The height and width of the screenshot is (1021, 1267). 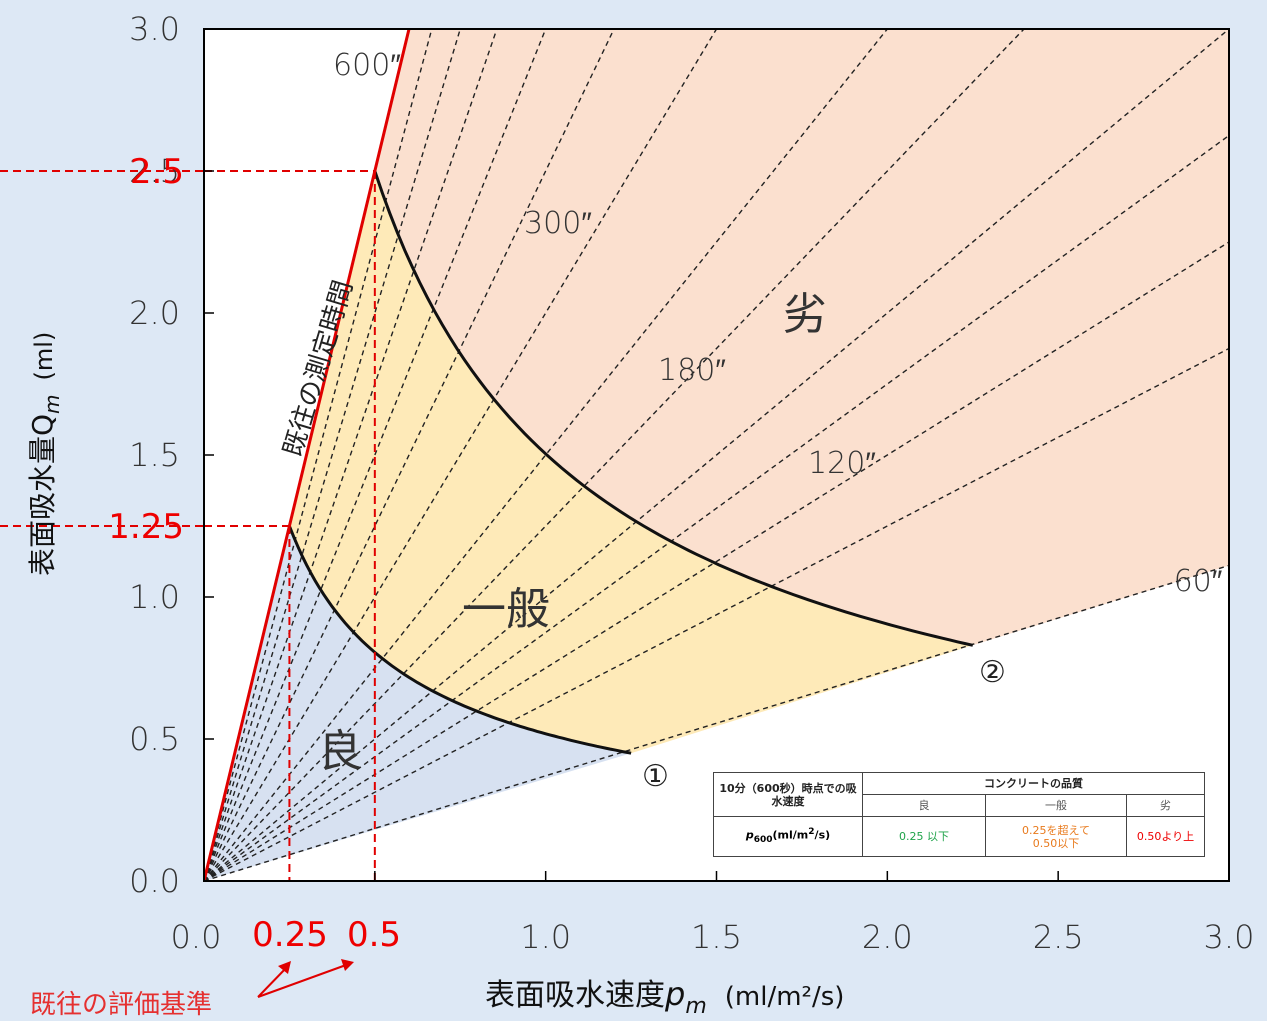 I want to click on y-tick-label: 0.0, so click(x=154, y=881).